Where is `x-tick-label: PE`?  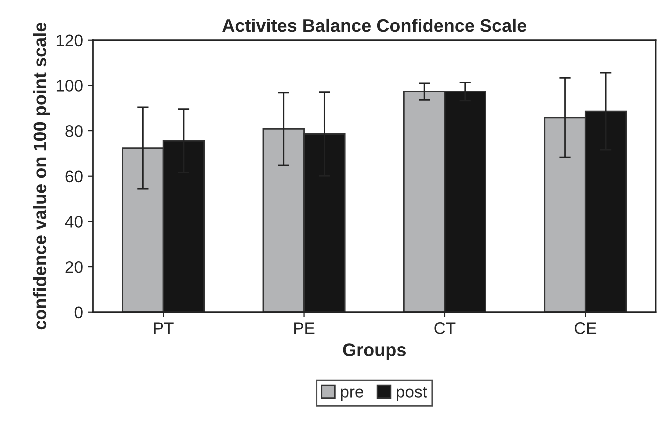
x-tick-label: PE is located at coordinates (304, 328).